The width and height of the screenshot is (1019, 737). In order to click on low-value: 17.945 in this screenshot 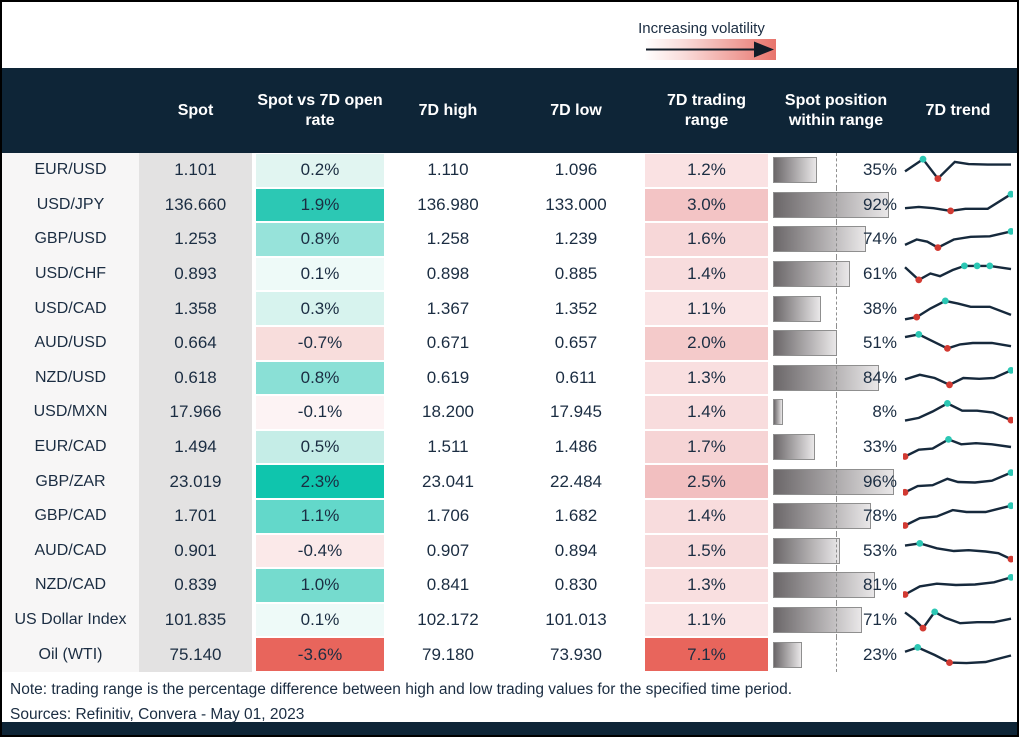, I will do `click(576, 412)`.